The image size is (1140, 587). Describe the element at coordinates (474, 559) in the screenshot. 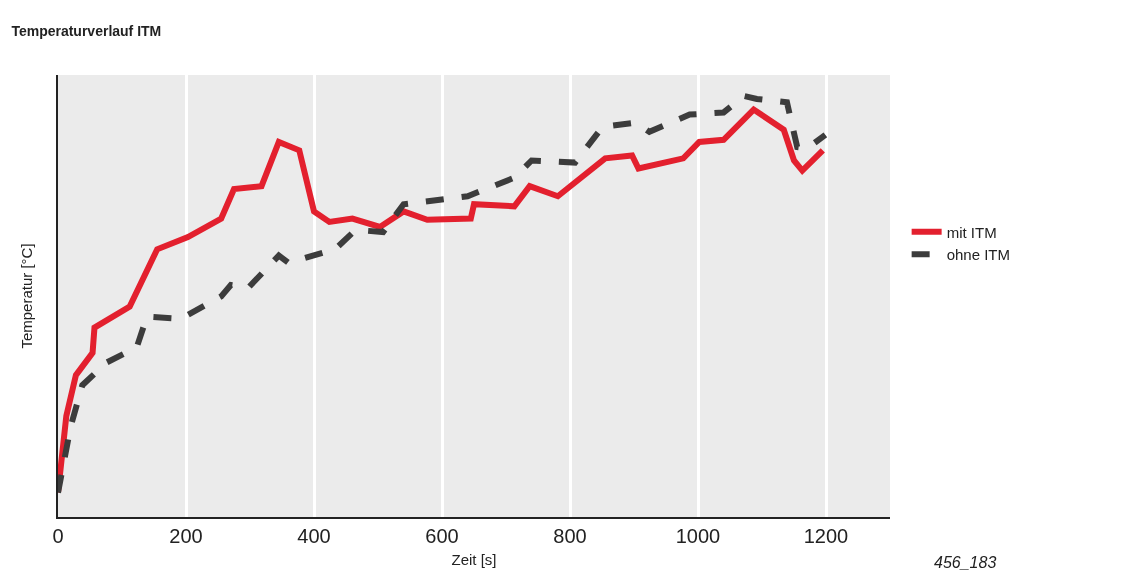

I see `x-axis-title: Zeit [s]` at that location.